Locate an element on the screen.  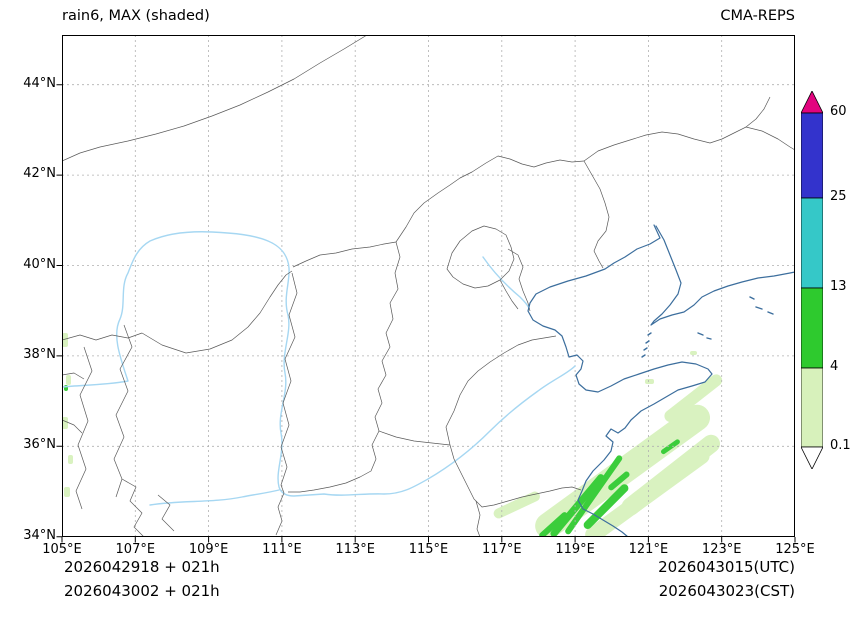
init-time-line2: 2026043002 + 021h is located at coordinates (142, 591).